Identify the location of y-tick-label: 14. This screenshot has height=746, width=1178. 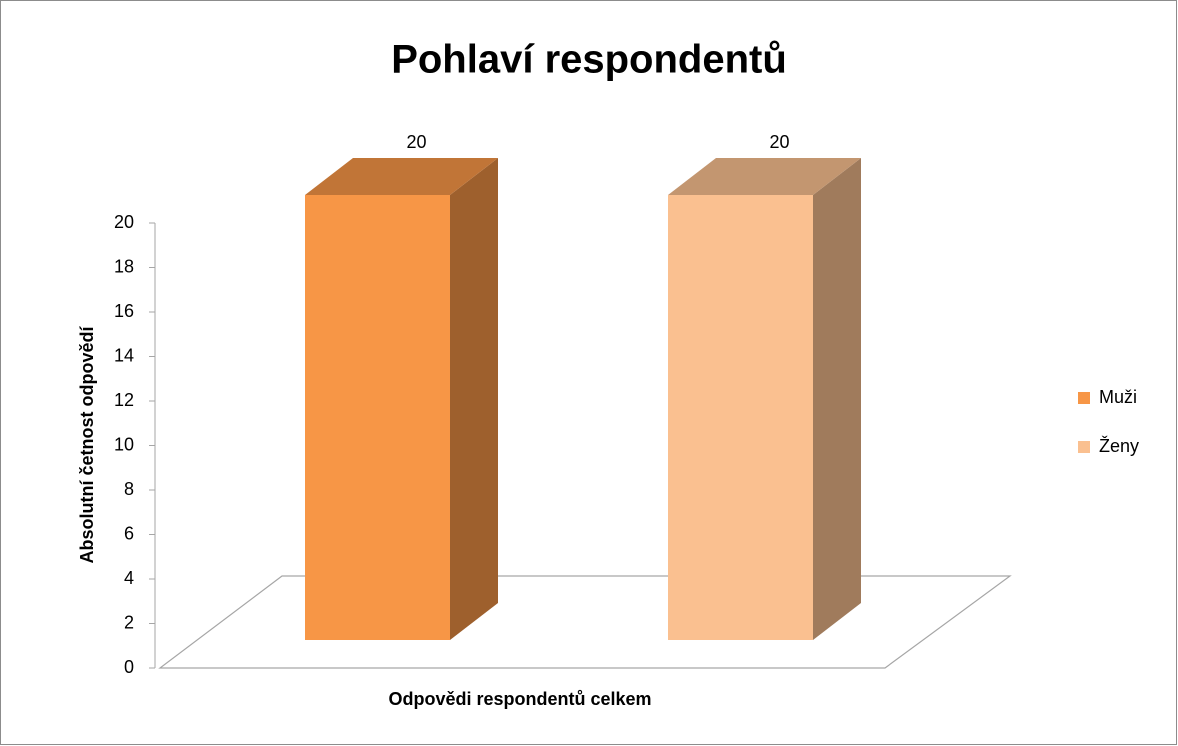
(124, 355).